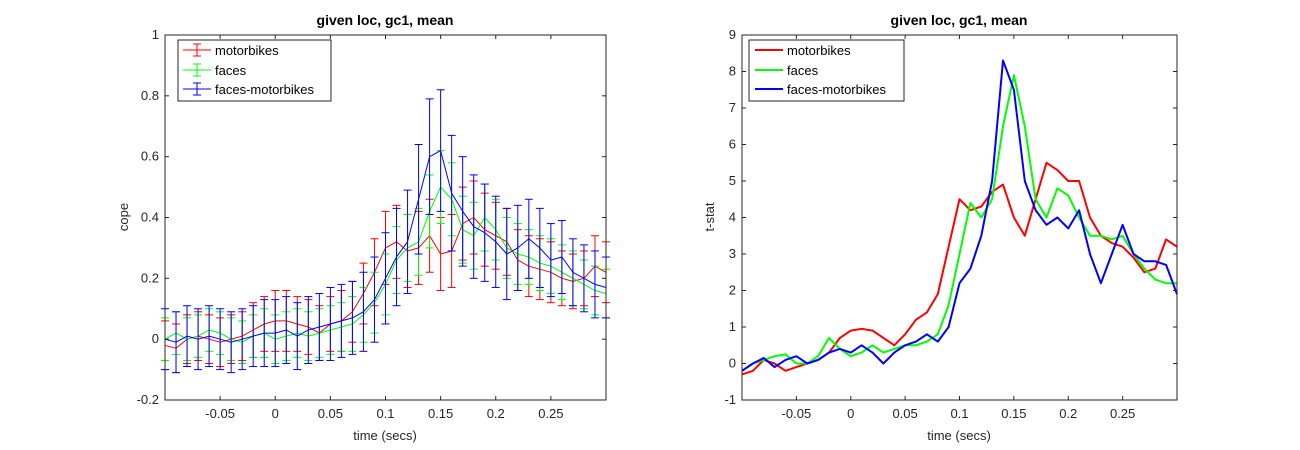 The height and width of the screenshot is (450, 1300). What do you see at coordinates (1013, 413) in the screenshot?
I see `right-x-tick-label: 0.15` at bounding box center [1013, 413].